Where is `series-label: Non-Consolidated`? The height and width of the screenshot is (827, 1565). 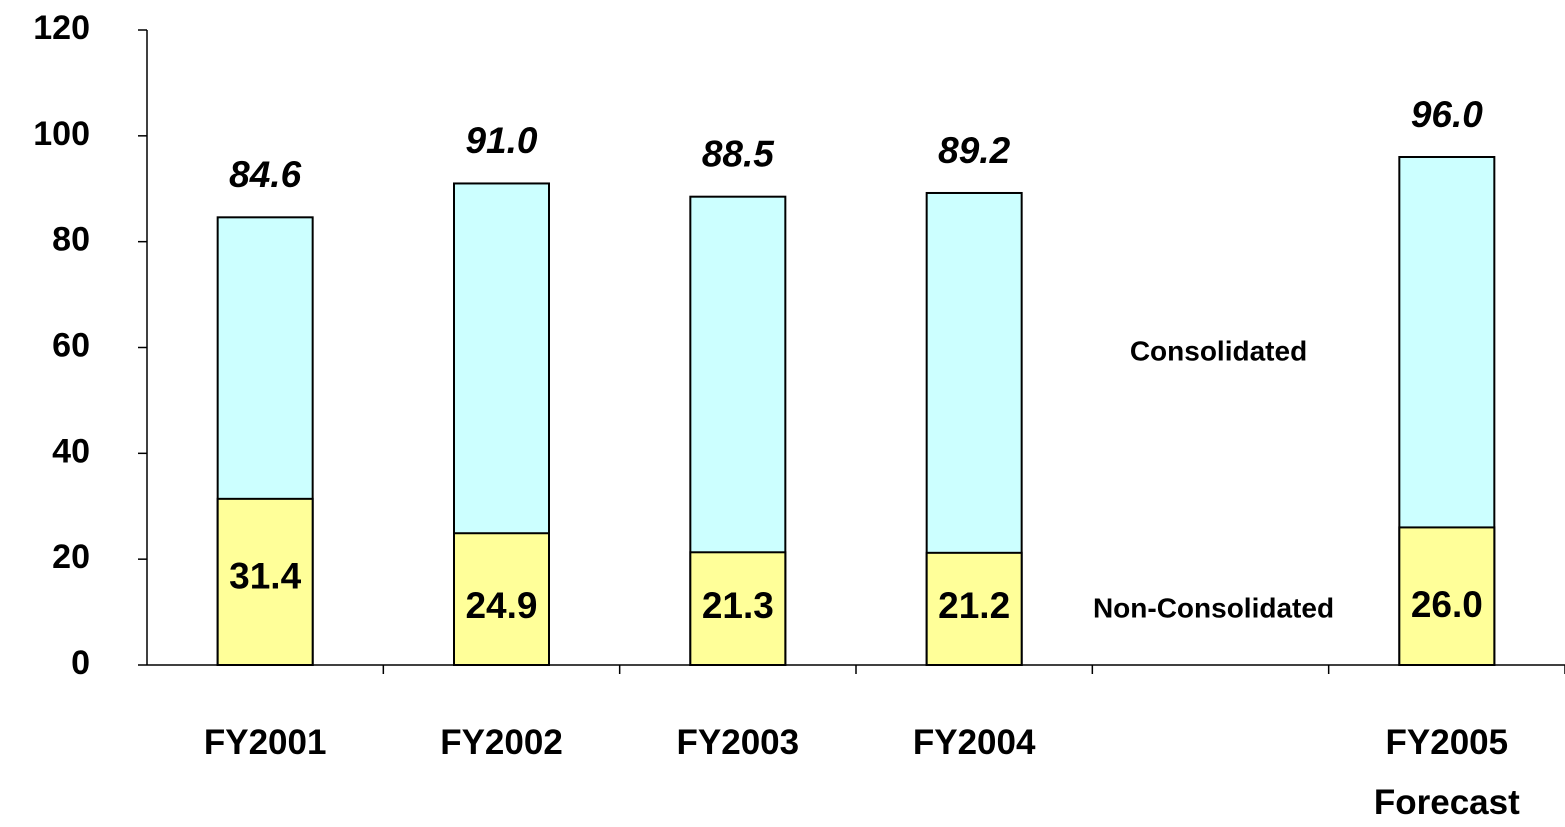
series-label: Non-Consolidated is located at coordinates (1213, 607).